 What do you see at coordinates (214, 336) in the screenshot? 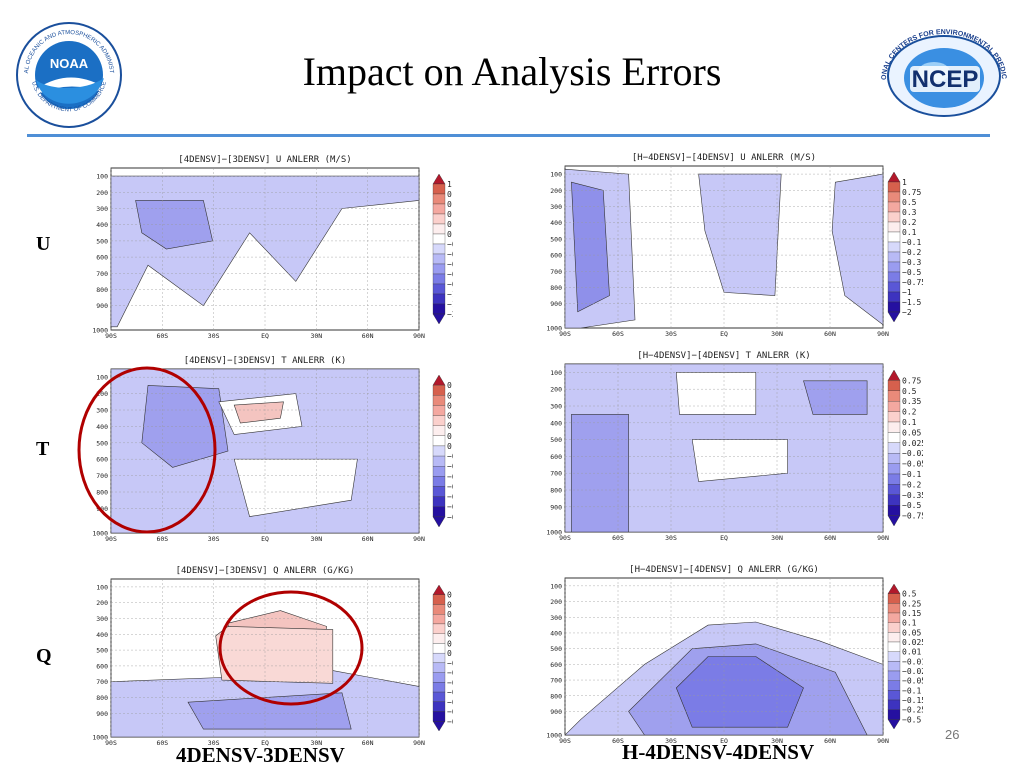
I see `x-tick-label: 30S` at bounding box center [214, 336].